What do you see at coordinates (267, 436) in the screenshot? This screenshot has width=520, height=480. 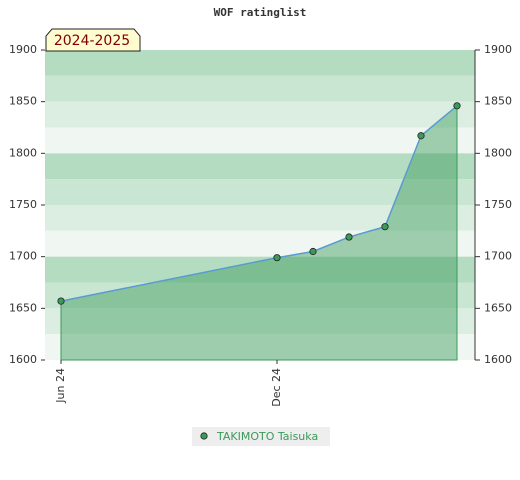 I see `legend-label: TAKIMOTO Taisuka` at bounding box center [267, 436].